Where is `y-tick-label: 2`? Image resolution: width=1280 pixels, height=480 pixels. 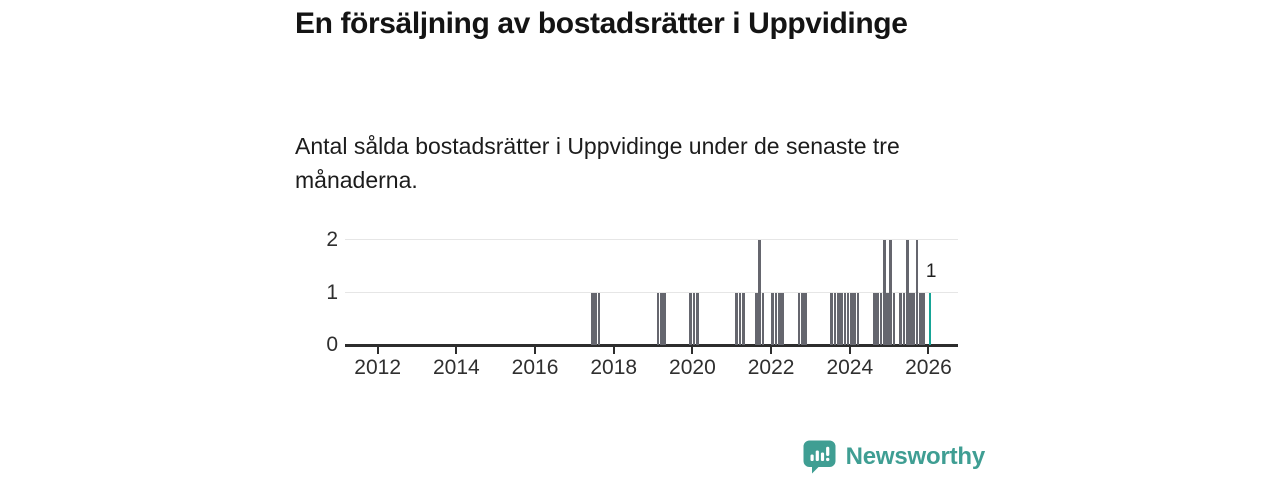 y-tick-label: 2 is located at coordinates (332, 239).